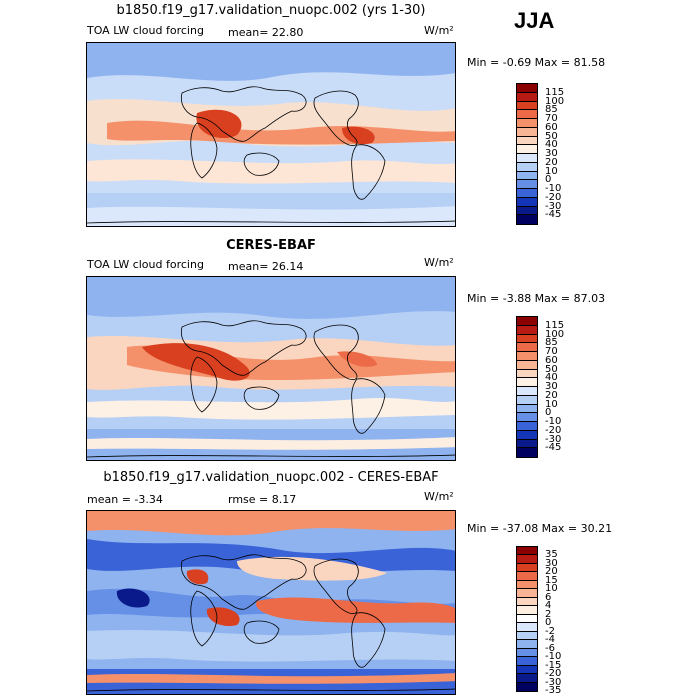  I want to click on panel2-mean: mean= 26.14, so click(266, 266).